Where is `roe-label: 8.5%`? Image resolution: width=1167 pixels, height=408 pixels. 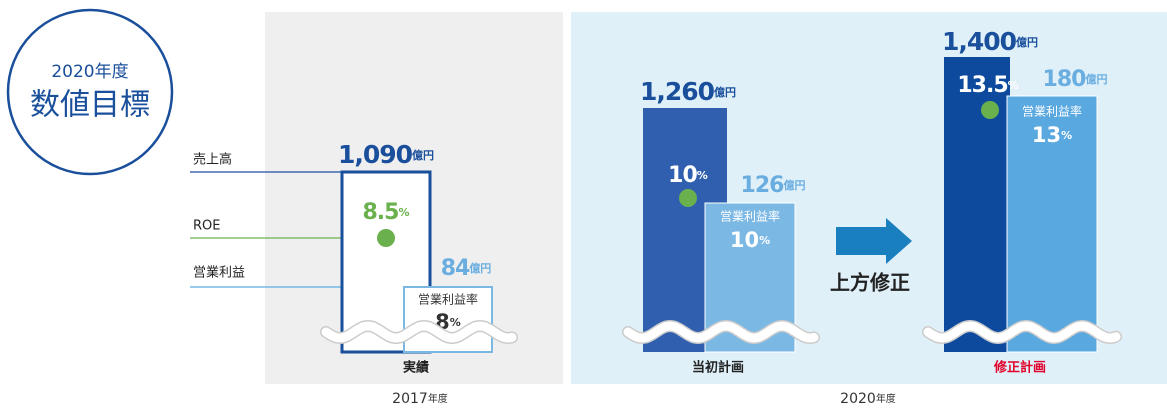
roe-label: 8.5% is located at coordinates (385, 212).